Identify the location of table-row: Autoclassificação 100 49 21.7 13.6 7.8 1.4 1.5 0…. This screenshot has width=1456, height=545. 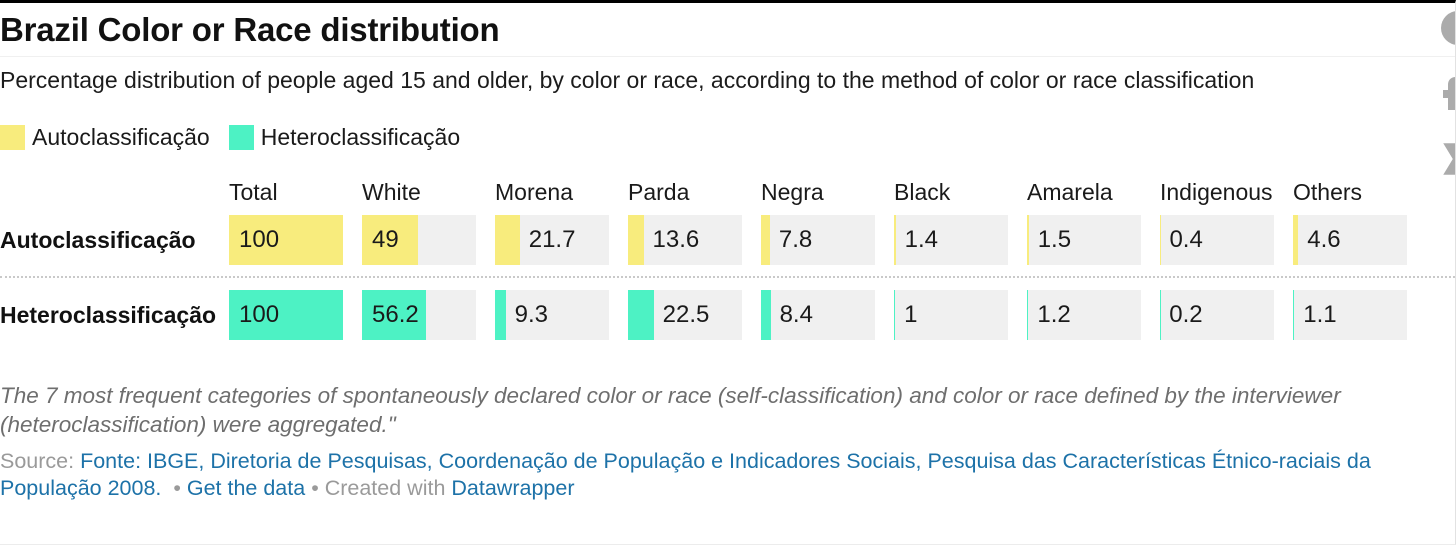
(727, 240).